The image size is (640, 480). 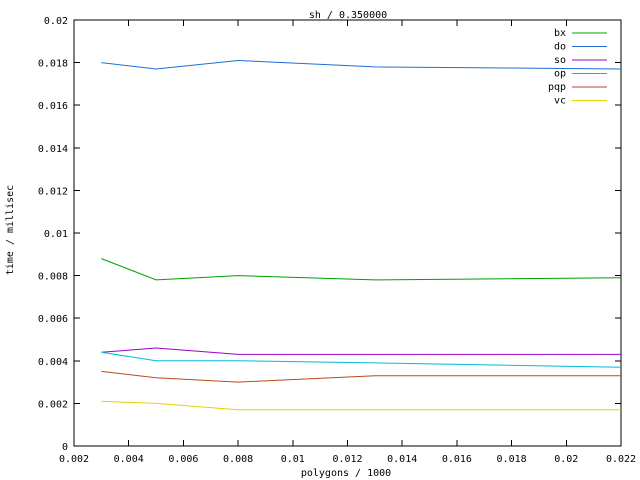 What do you see at coordinates (53, 191) in the screenshot?
I see `y-tick-label: 0.012` at bounding box center [53, 191].